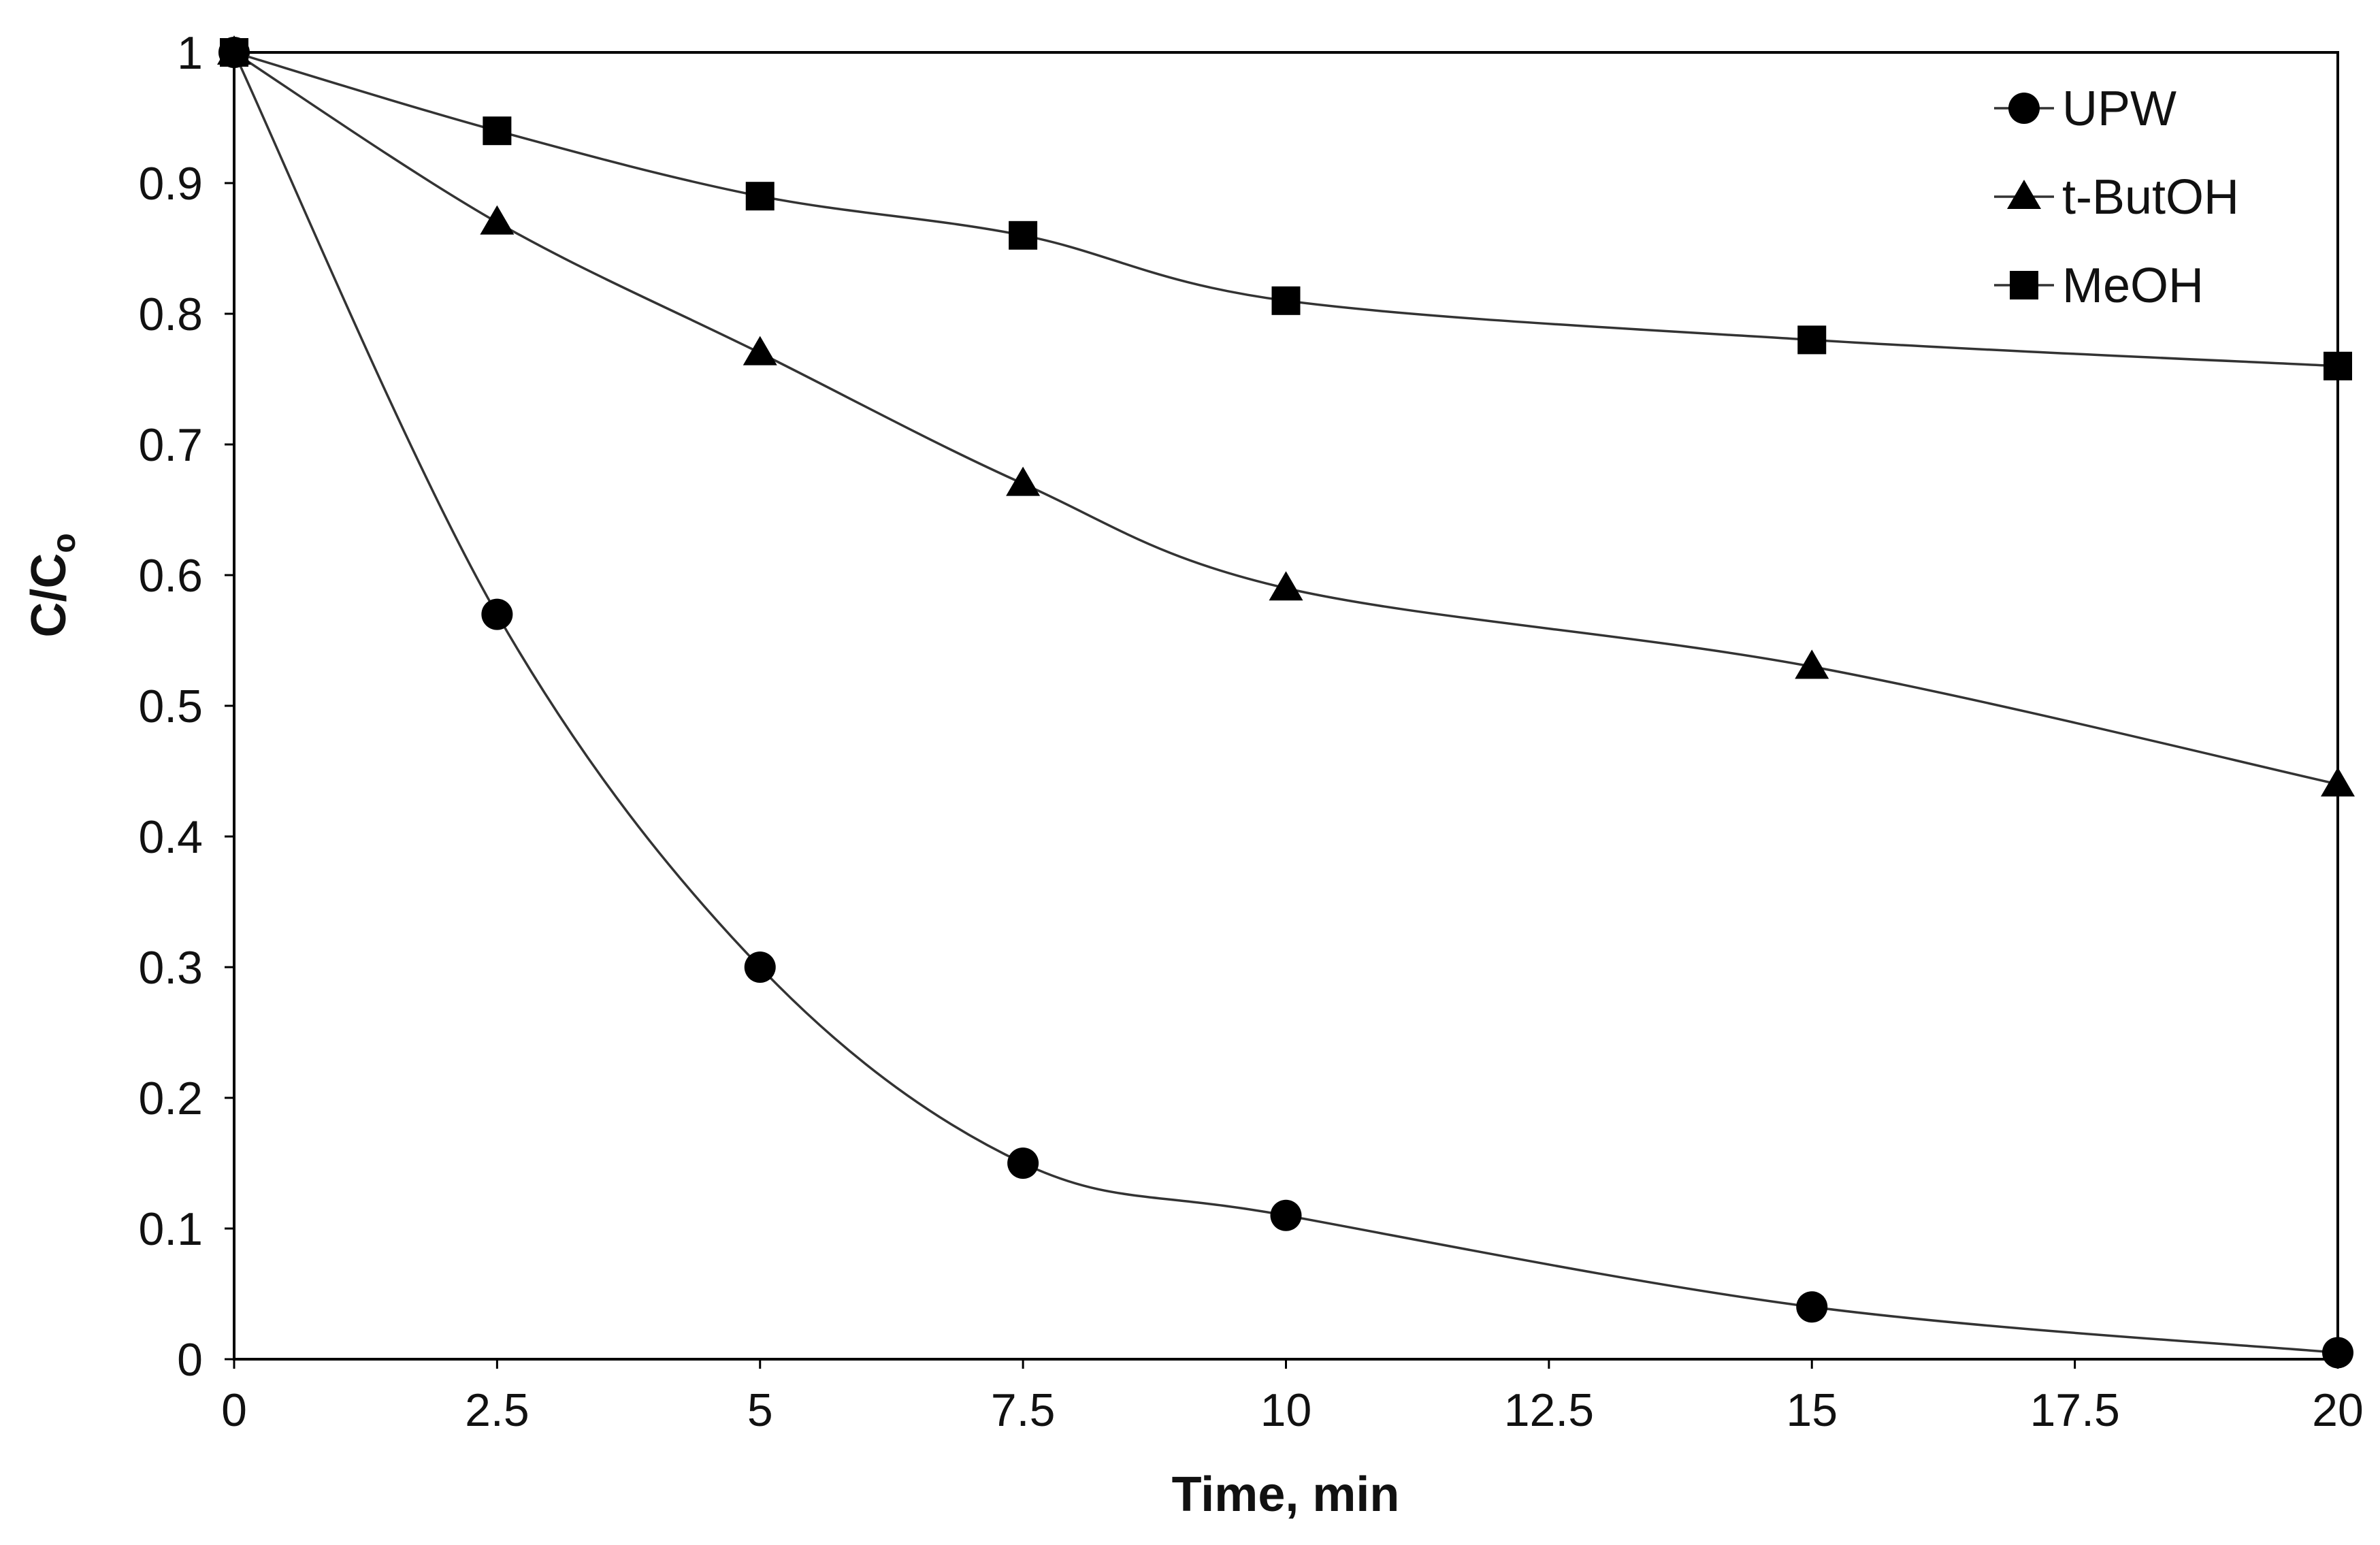  I want to click on y-tick-label: 1, so click(190, 53).